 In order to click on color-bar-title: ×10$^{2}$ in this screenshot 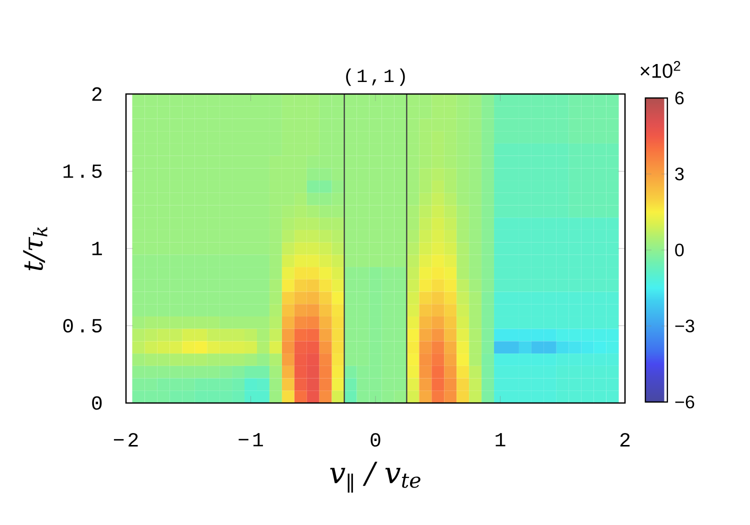, I will do `click(660, 69)`.